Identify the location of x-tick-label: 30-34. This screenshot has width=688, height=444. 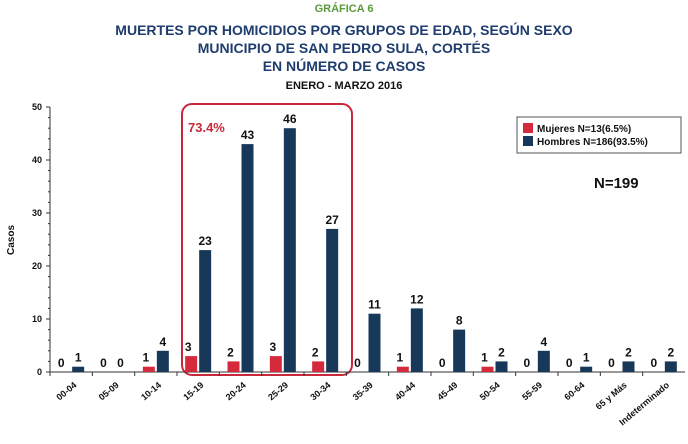
(320, 391).